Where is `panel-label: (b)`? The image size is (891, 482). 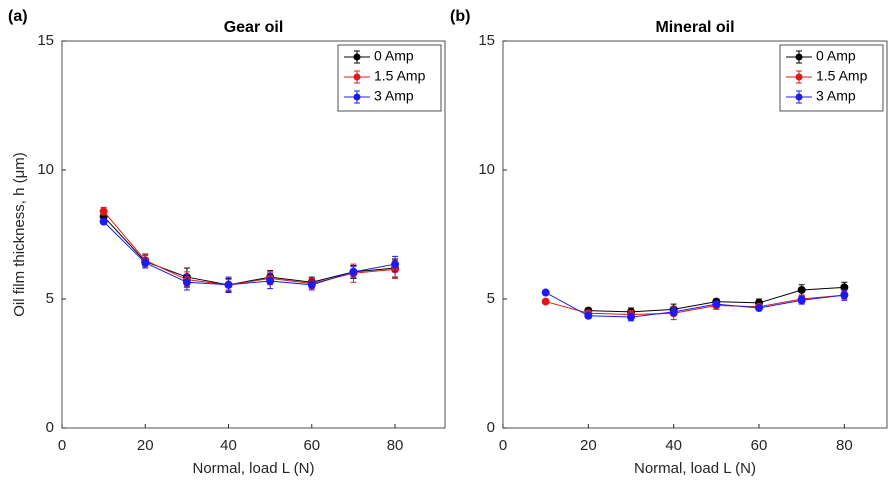
panel-label: (b) is located at coordinates (460, 16).